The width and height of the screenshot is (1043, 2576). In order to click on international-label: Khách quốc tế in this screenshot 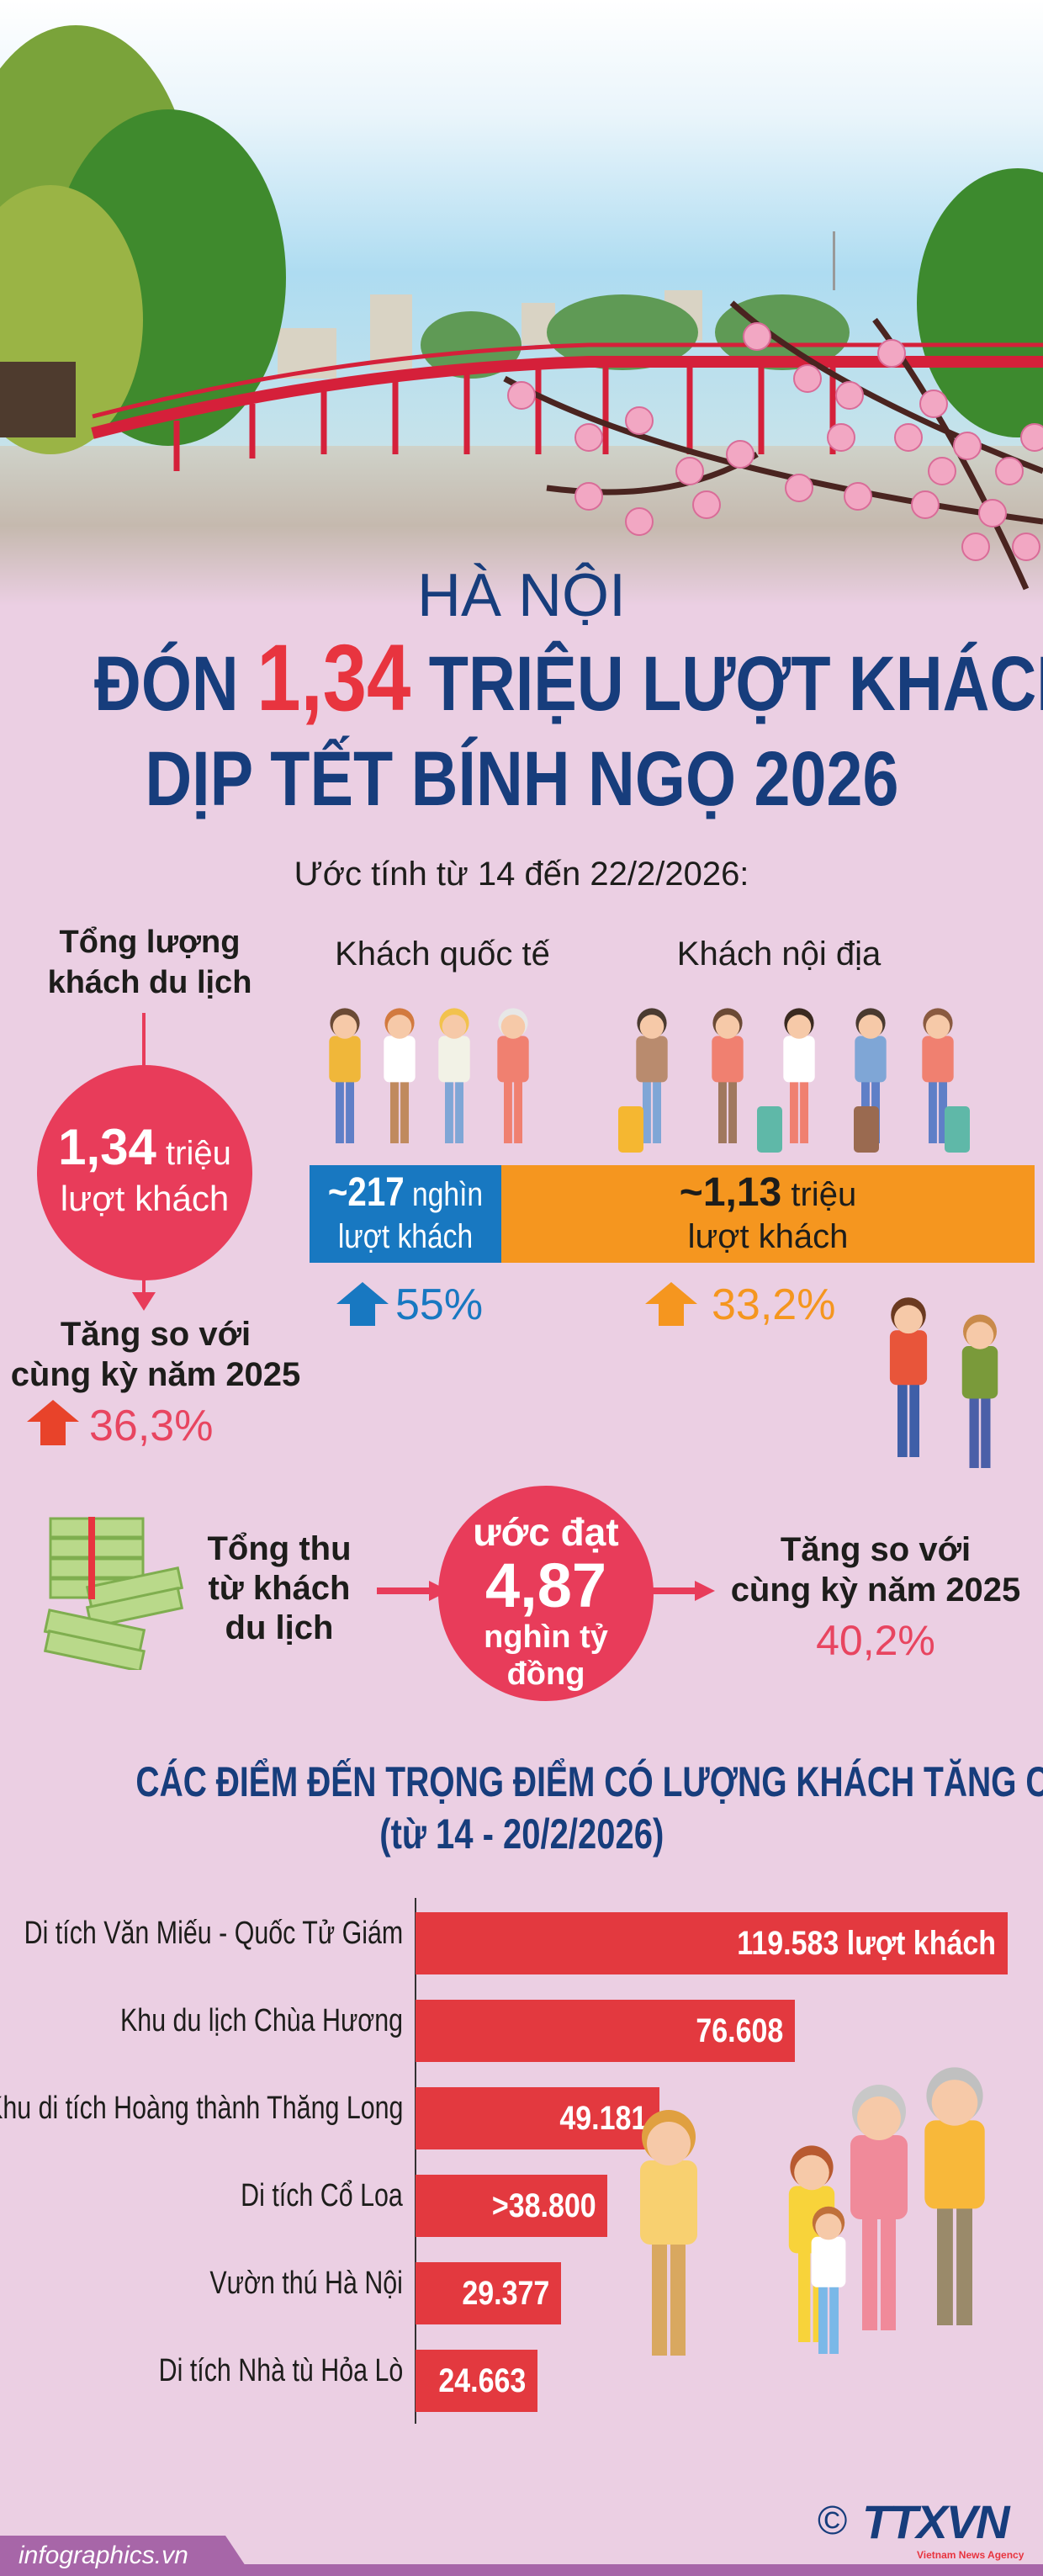, I will do `click(442, 955)`.